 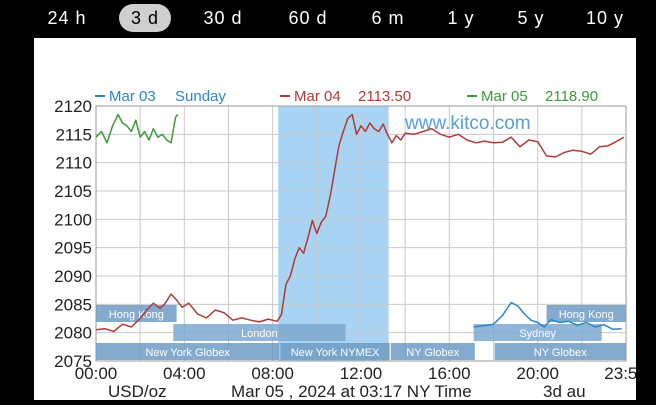 I want to click on chart-code-label: 3d au, so click(x=564, y=391).